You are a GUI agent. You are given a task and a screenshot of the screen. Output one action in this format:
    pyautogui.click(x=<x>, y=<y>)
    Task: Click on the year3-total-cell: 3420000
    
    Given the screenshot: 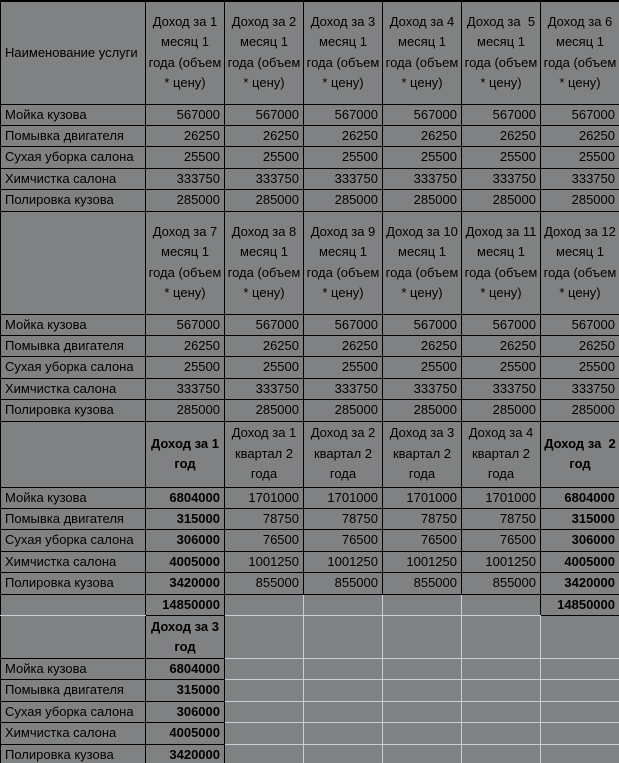 What is the action you would take?
    pyautogui.click(x=185, y=753)
    